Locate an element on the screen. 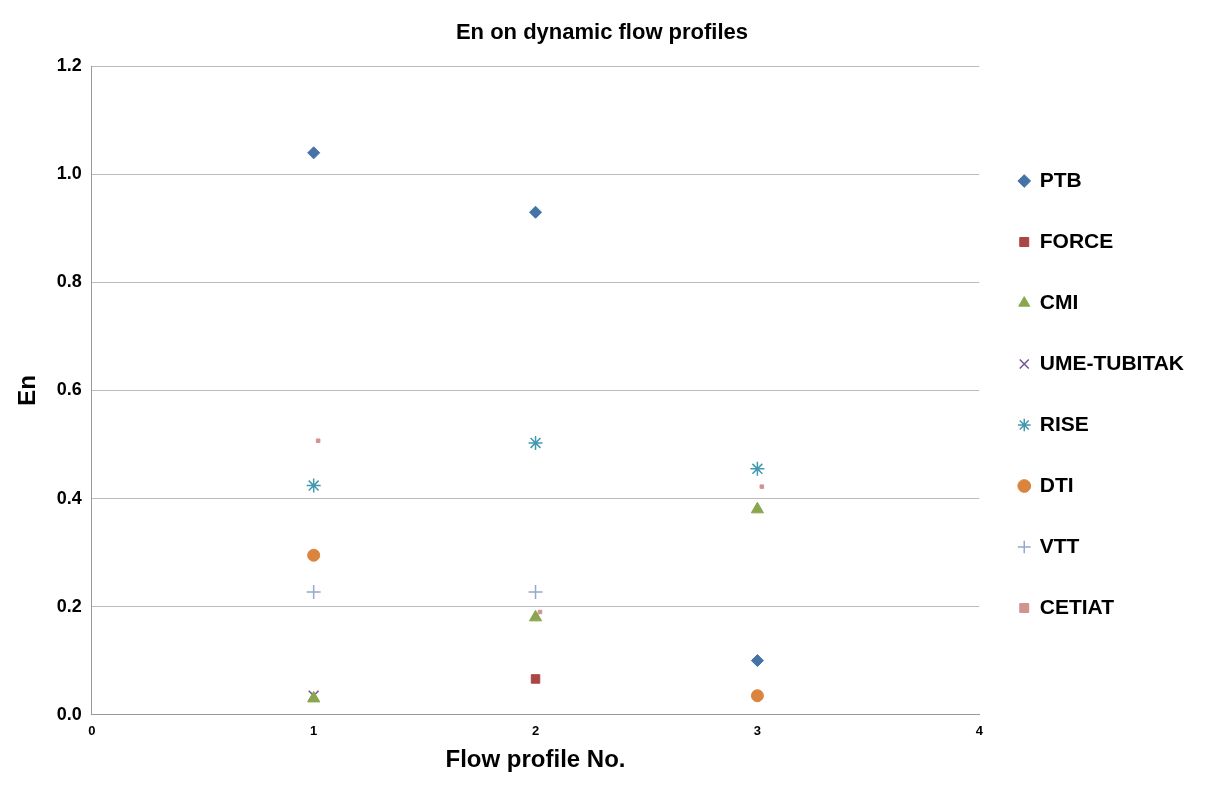 Image resolution: width=1214 pixels, height=789 pixels. y-tick-label: 0.2 is located at coordinates (69, 605).